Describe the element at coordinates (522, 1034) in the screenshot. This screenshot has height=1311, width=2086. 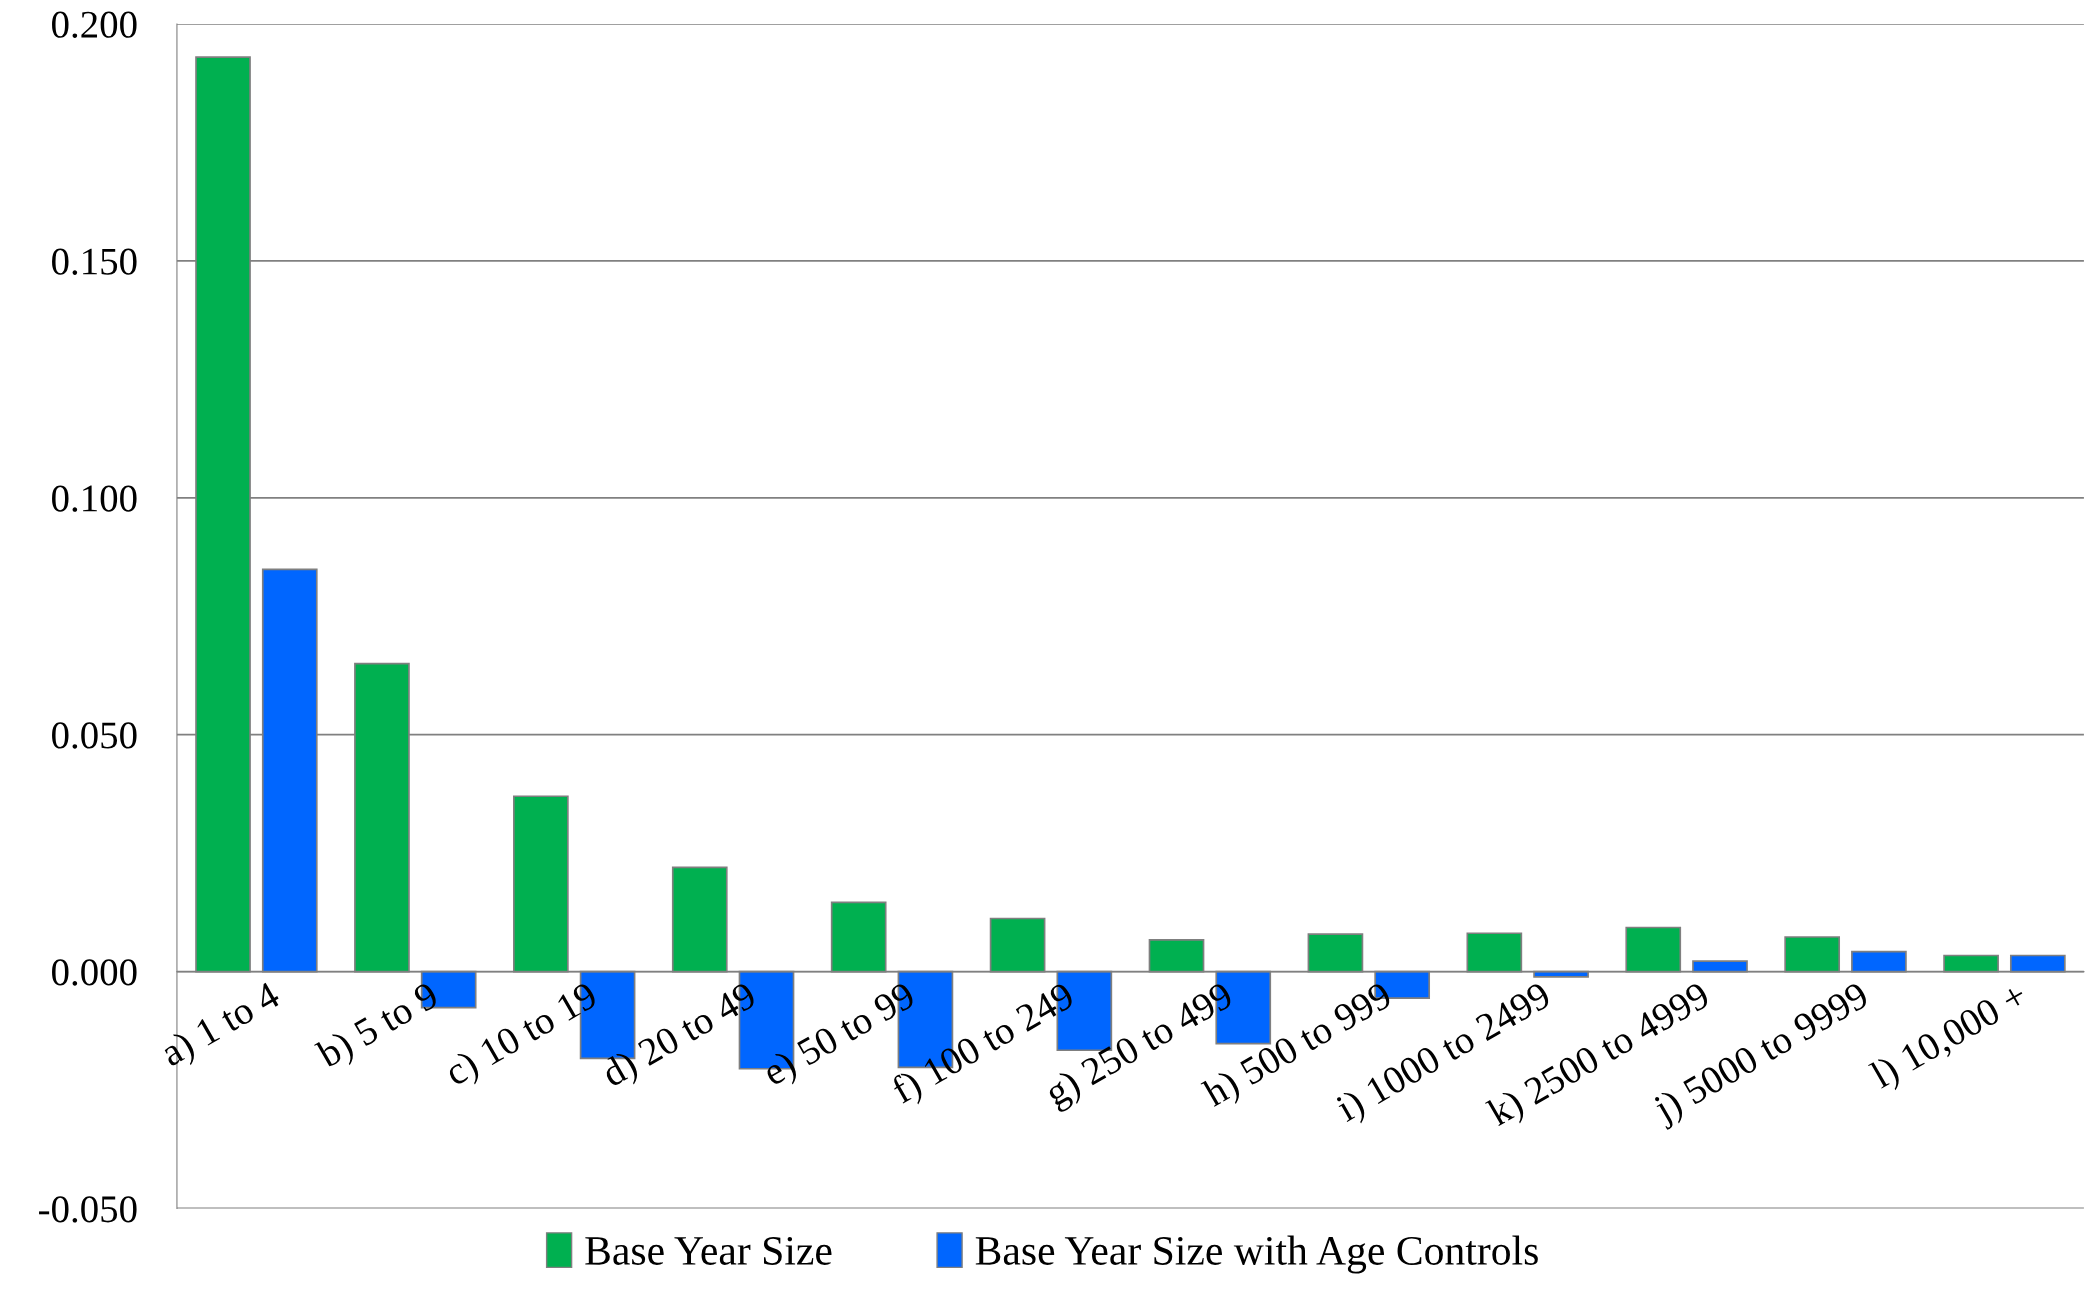
I see `x-tick-label: c) 10 to 19` at that location.